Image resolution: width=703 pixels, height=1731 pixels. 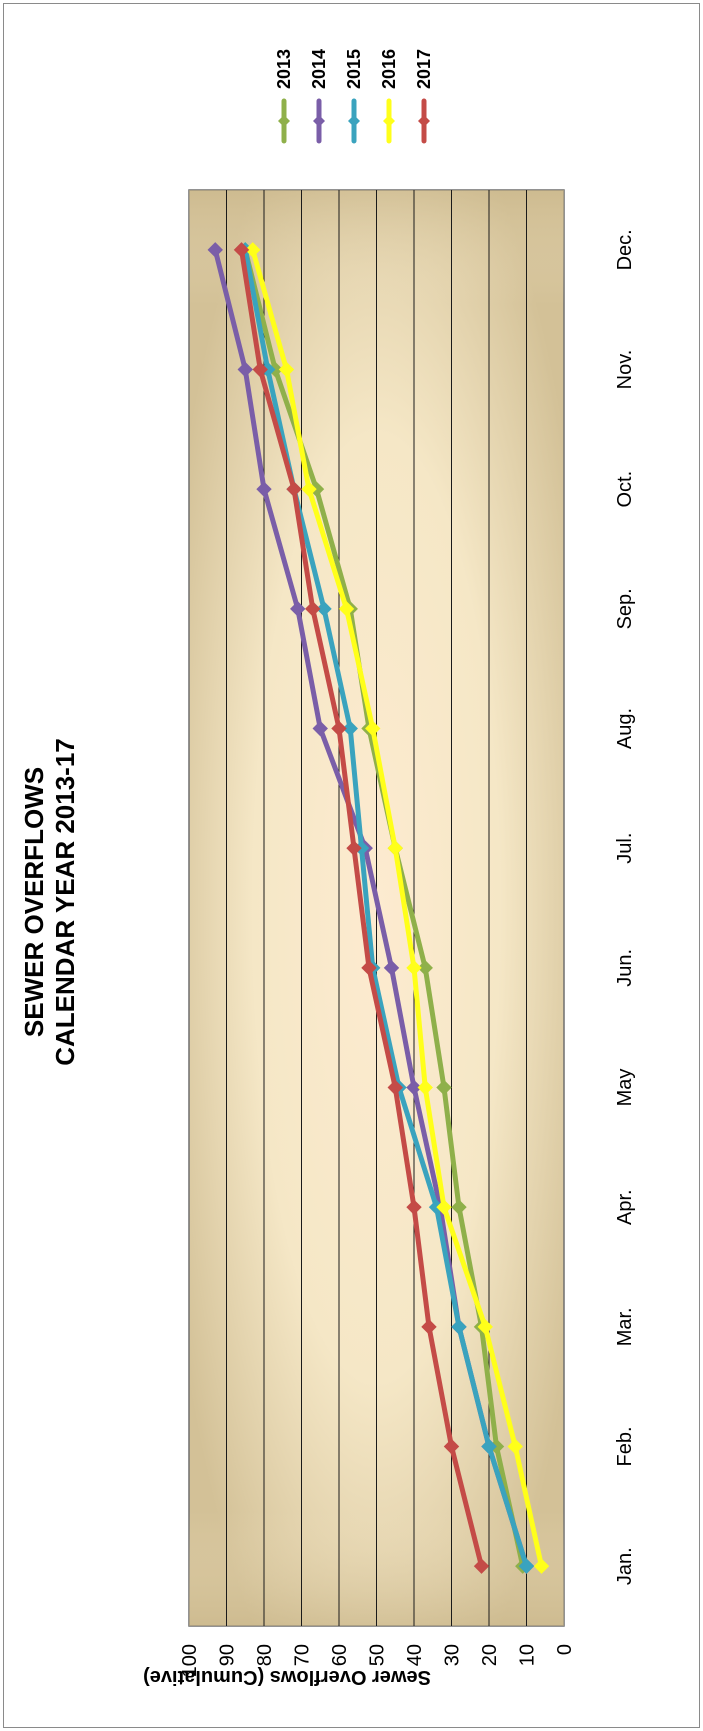 What do you see at coordinates (625, 1566) in the screenshot?
I see `x-tick-label: Jan.` at bounding box center [625, 1566].